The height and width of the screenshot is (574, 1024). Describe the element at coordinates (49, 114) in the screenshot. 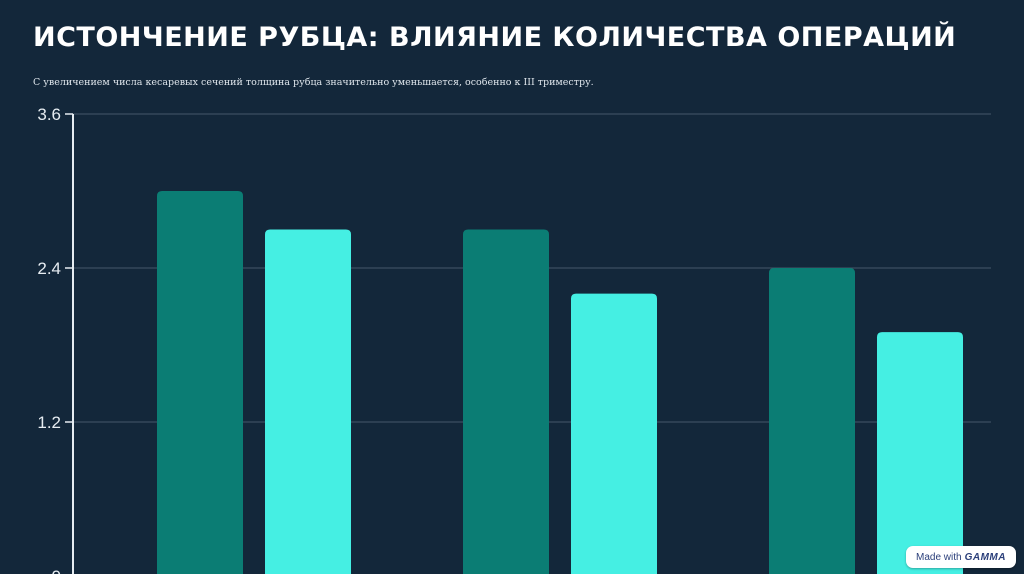

I see `y-tick-label: 3.6` at that location.